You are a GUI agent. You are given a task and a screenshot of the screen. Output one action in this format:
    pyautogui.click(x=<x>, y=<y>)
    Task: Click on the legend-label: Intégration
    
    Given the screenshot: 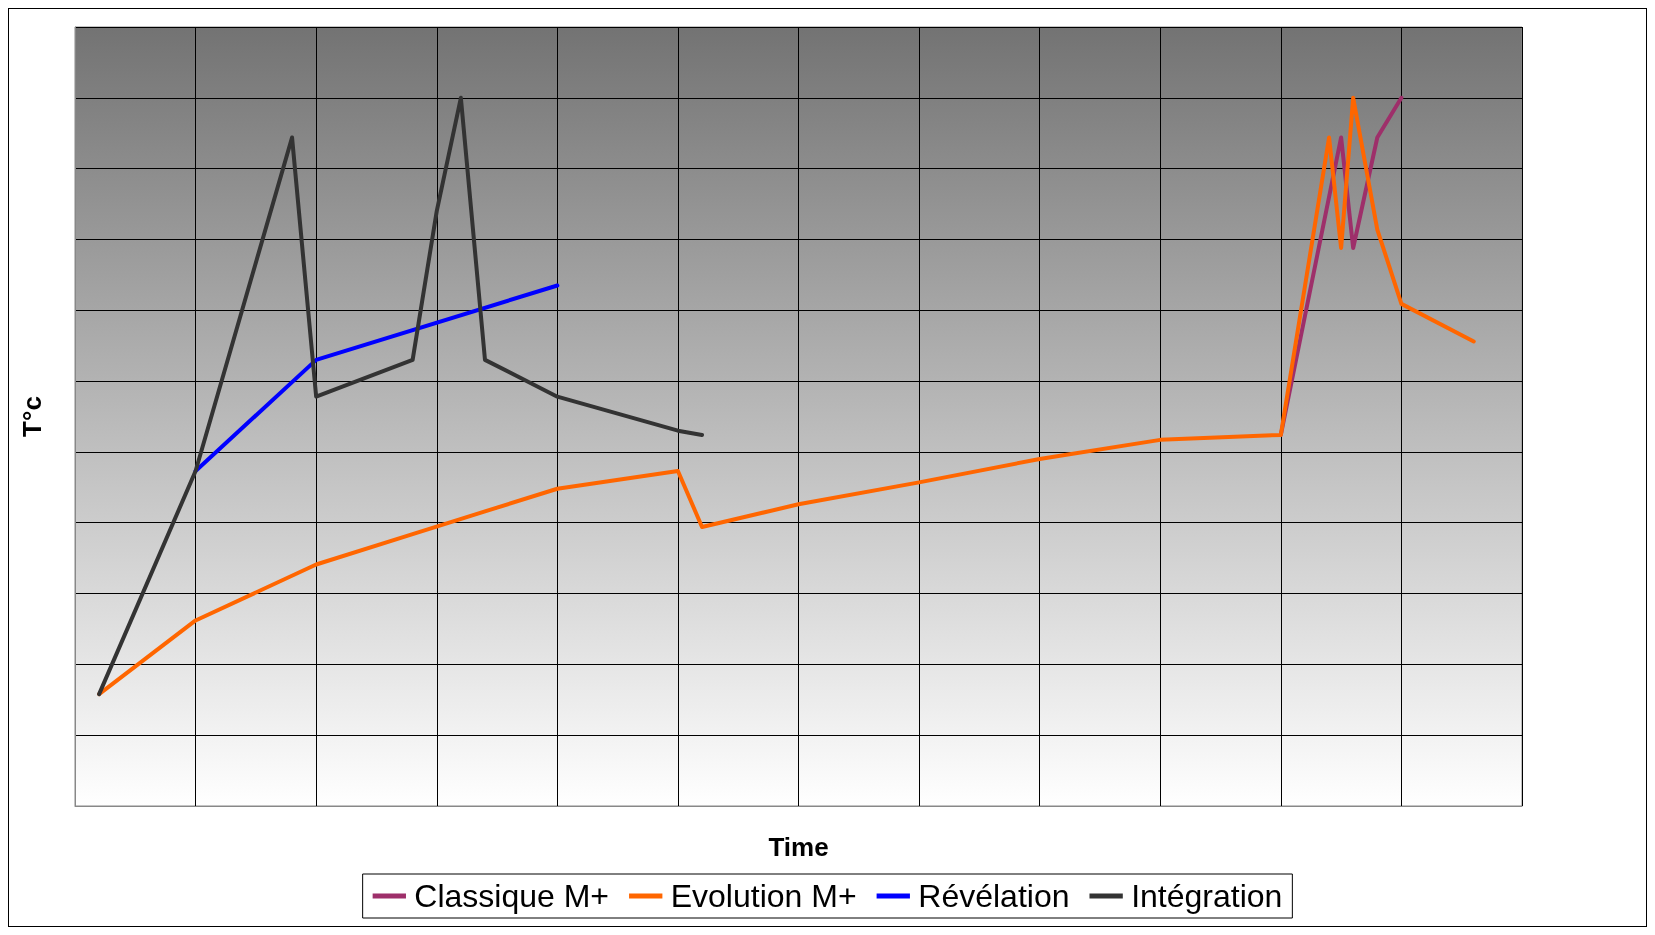 What is the action you would take?
    pyautogui.click(x=1207, y=896)
    